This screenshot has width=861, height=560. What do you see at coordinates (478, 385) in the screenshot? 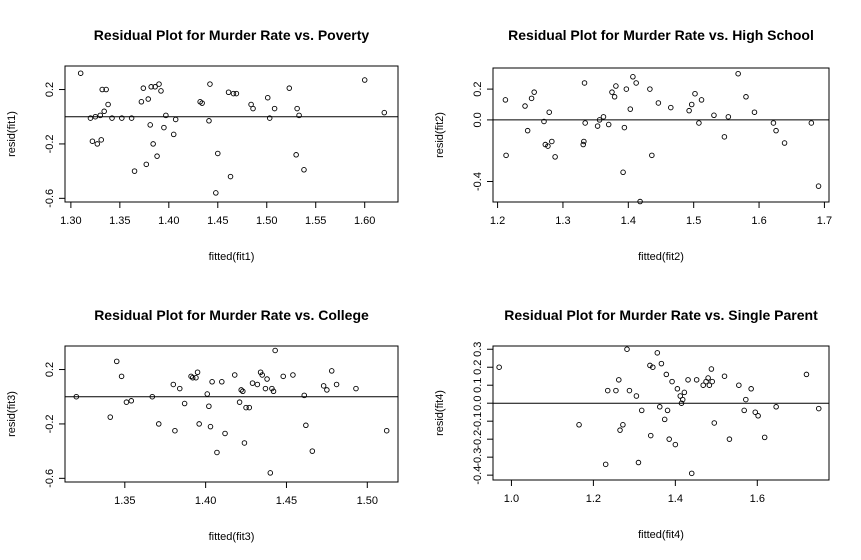
I see `y-tick-label: 0.1` at bounding box center [478, 385].